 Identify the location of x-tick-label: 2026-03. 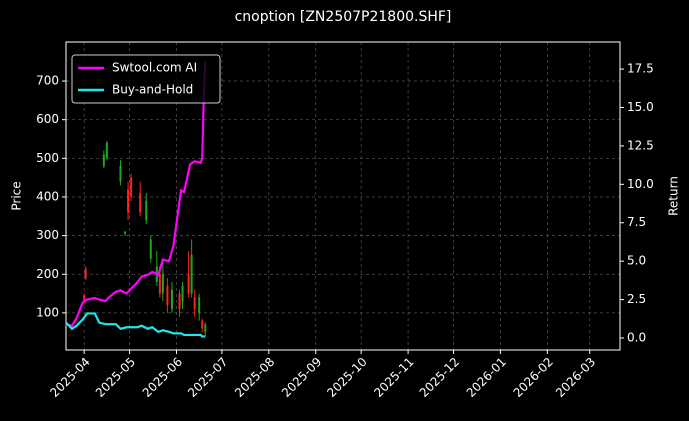
(575, 377).